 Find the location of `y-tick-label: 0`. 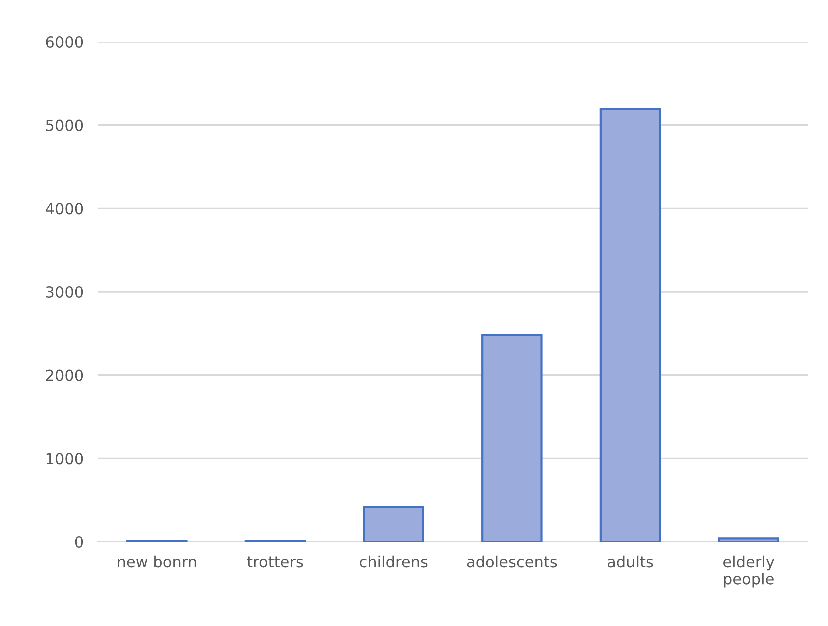

y-tick-label: 0 is located at coordinates (79, 542).